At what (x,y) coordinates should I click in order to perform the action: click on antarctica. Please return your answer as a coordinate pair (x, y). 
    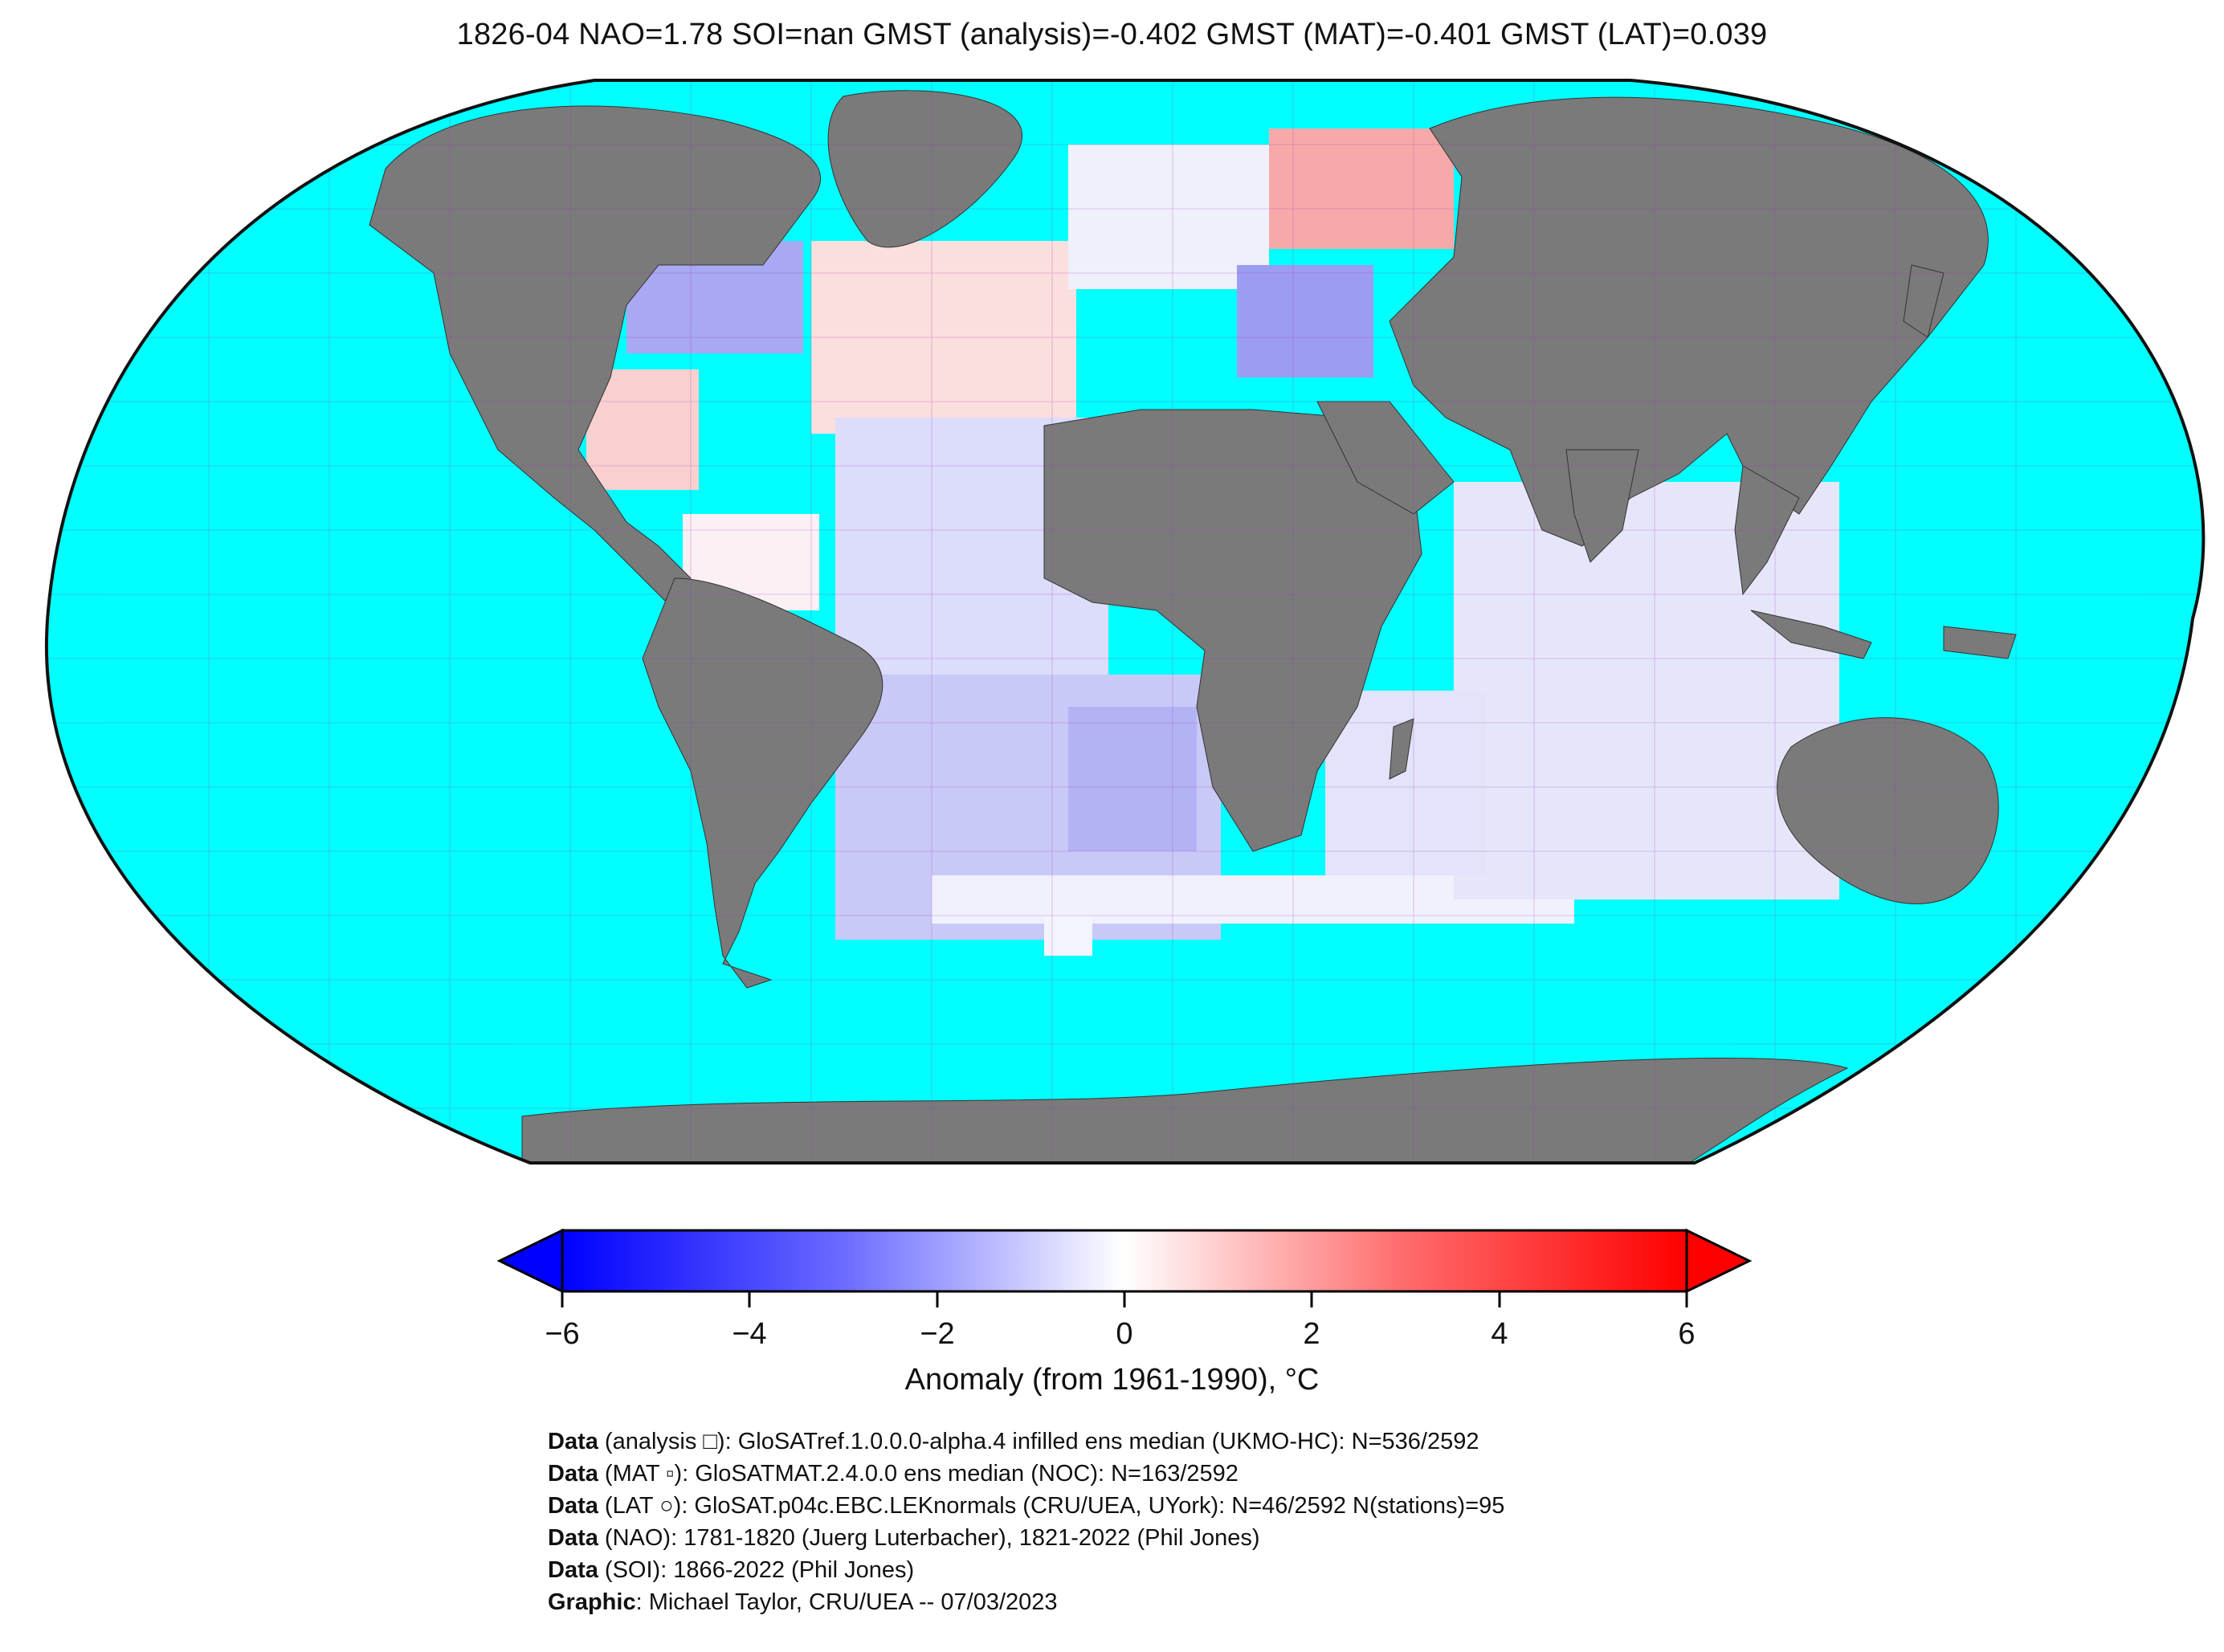
    Looking at the image, I should click on (1185, 1110).